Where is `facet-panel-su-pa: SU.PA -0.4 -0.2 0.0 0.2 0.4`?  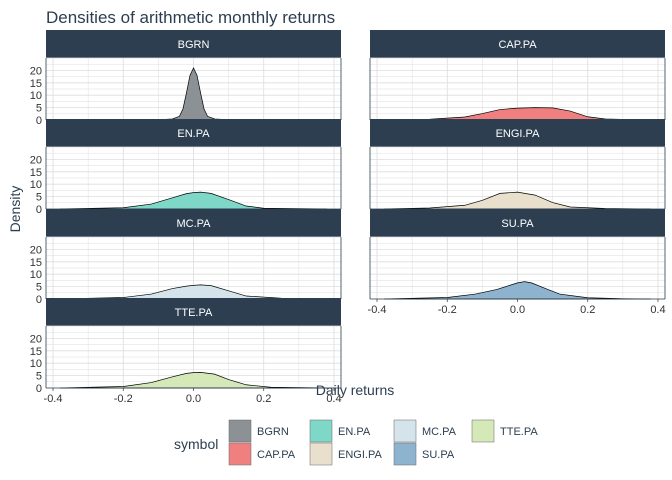
facet-panel-su-pa: SU.PA -0.4 -0.2 0.0 0.2 0.4 is located at coordinates (517, 262).